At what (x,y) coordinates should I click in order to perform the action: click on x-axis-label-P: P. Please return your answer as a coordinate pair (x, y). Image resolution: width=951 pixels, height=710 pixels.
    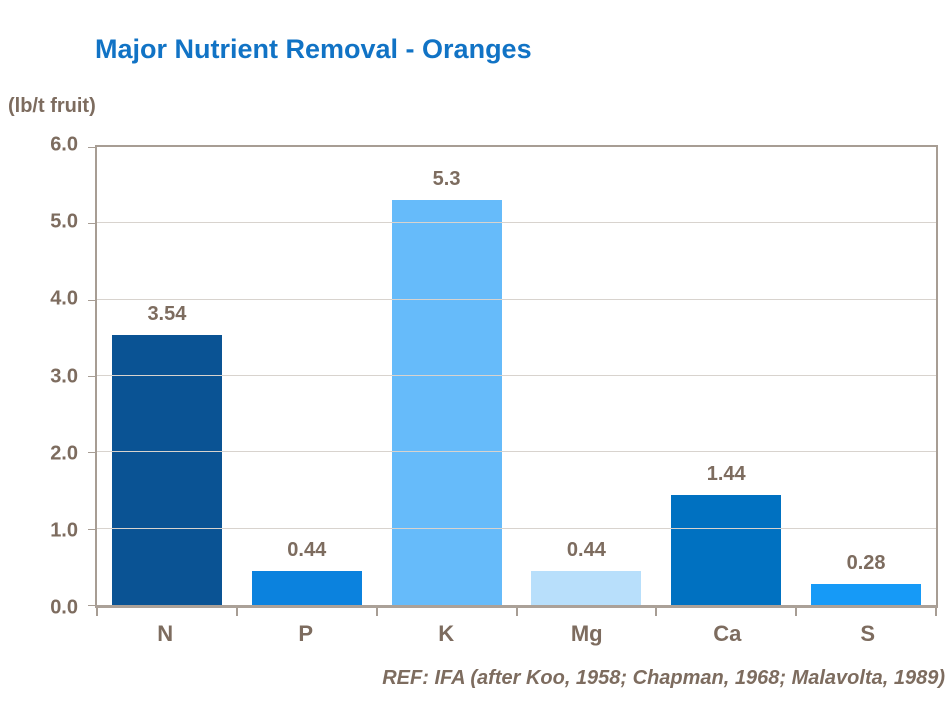
    Looking at the image, I should click on (306, 633).